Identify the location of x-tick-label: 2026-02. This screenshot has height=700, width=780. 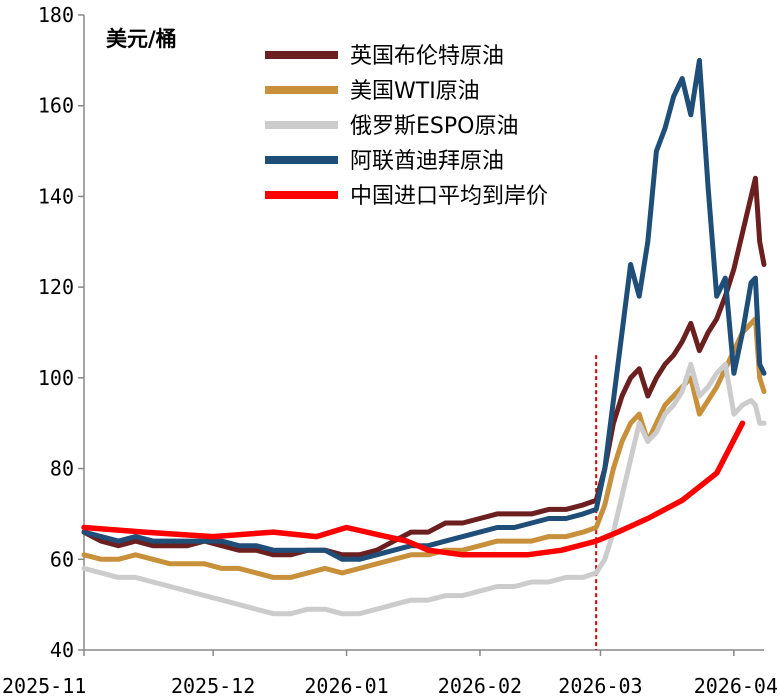
(480, 686).